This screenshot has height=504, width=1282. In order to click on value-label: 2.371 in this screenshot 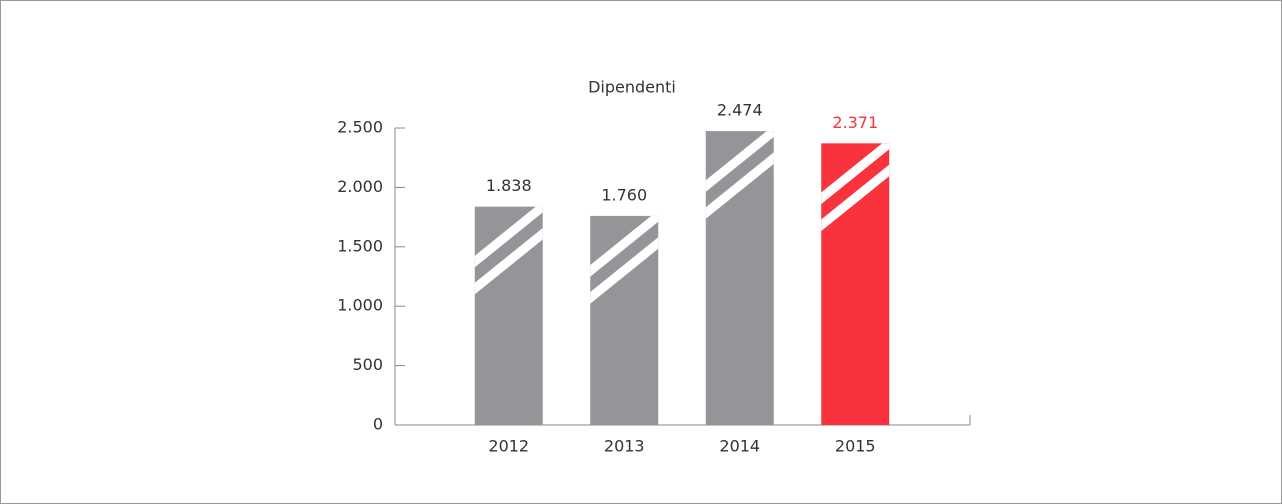, I will do `click(855, 122)`.